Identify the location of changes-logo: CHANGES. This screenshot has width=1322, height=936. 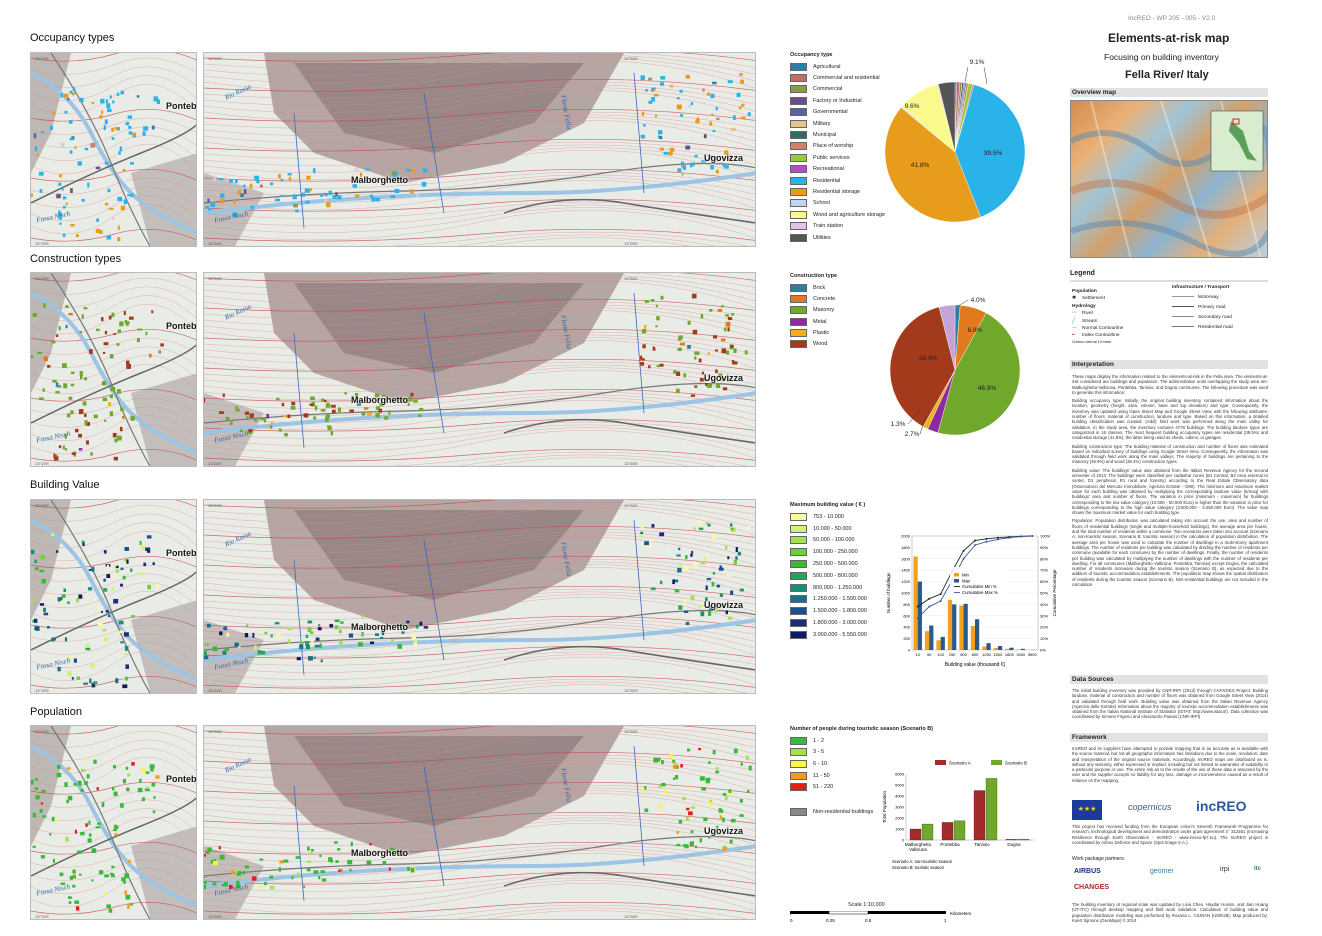
(1092, 887).